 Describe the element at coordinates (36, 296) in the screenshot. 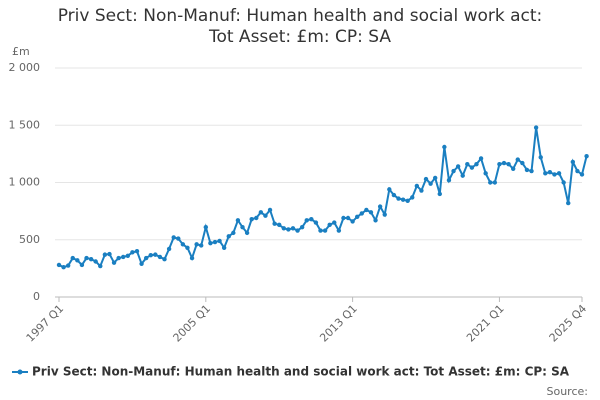

I see `y-tick-label: 0` at that location.